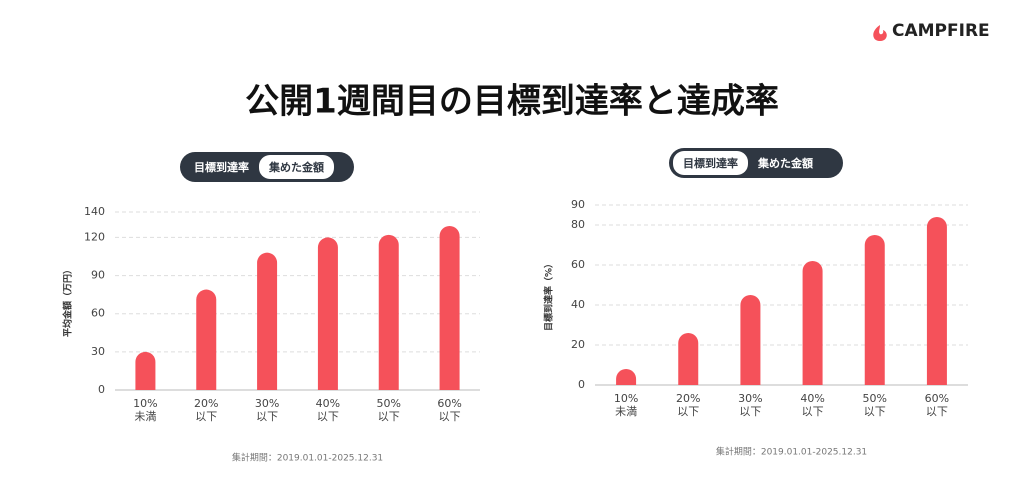 This screenshot has width=1024, height=501. What do you see at coordinates (68, 301) in the screenshot?
I see `y-axis-label: 平均金額（万円）` at bounding box center [68, 301].